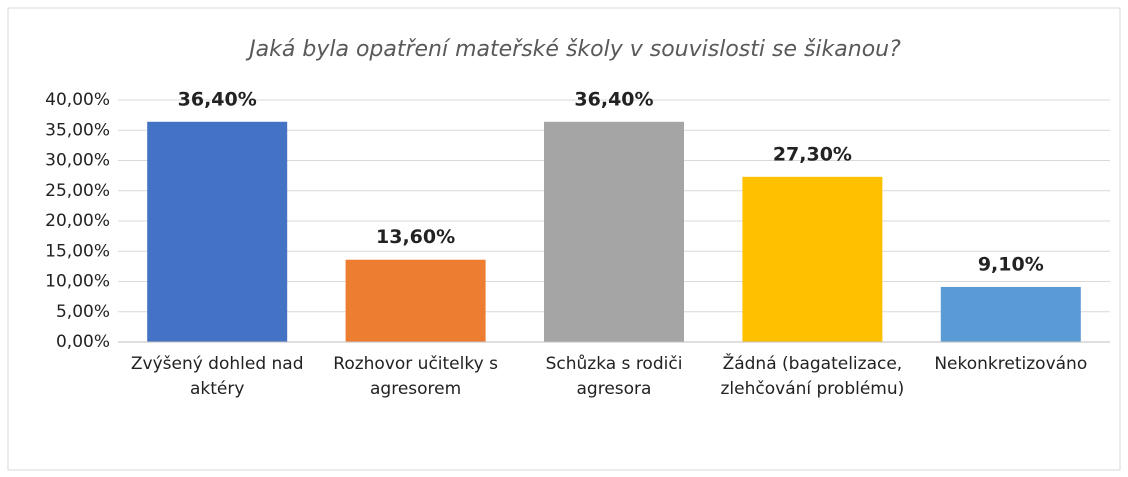  What do you see at coordinates (1011, 364) in the screenshot?
I see `x-tick-label: Nekonkretizováno` at bounding box center [1011, 364].